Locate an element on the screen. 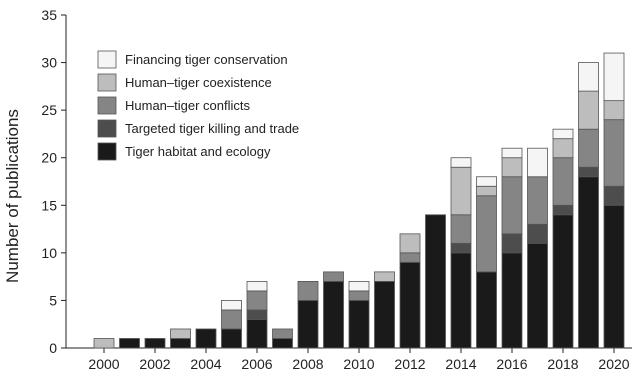 Image resolution: width=640 pixels, height=372 pixels. legend-label: Tiger habitat and ecology is located at coordinates (198, 151).